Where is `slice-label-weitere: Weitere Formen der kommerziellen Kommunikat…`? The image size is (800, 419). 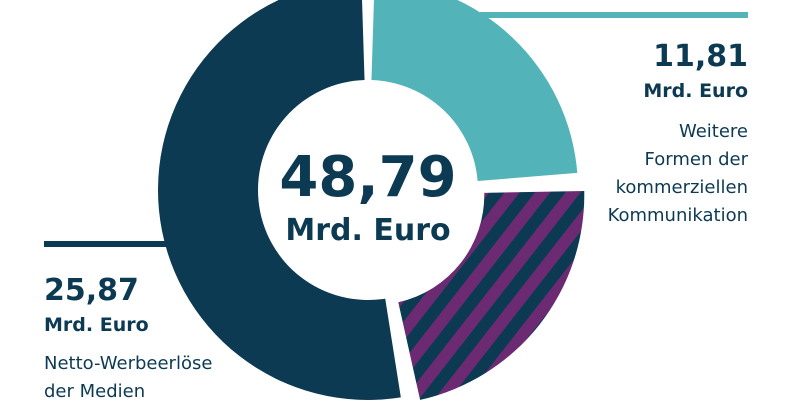 slice-label-weitere: Weitere Formen der kommerziellen Kommunikat… is located at coordinates (678, 173).